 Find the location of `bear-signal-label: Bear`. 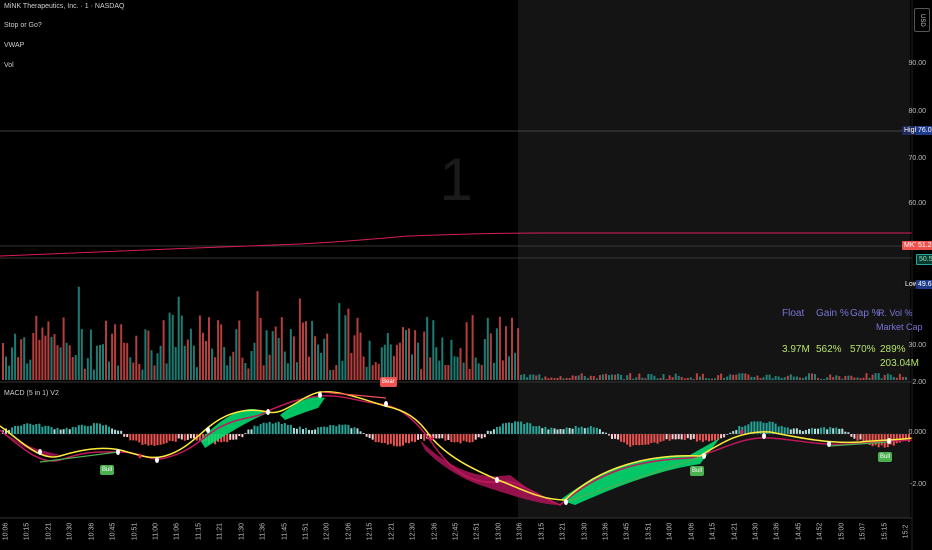

bear-signal-label: Bear is located at coordinates (388, 382).